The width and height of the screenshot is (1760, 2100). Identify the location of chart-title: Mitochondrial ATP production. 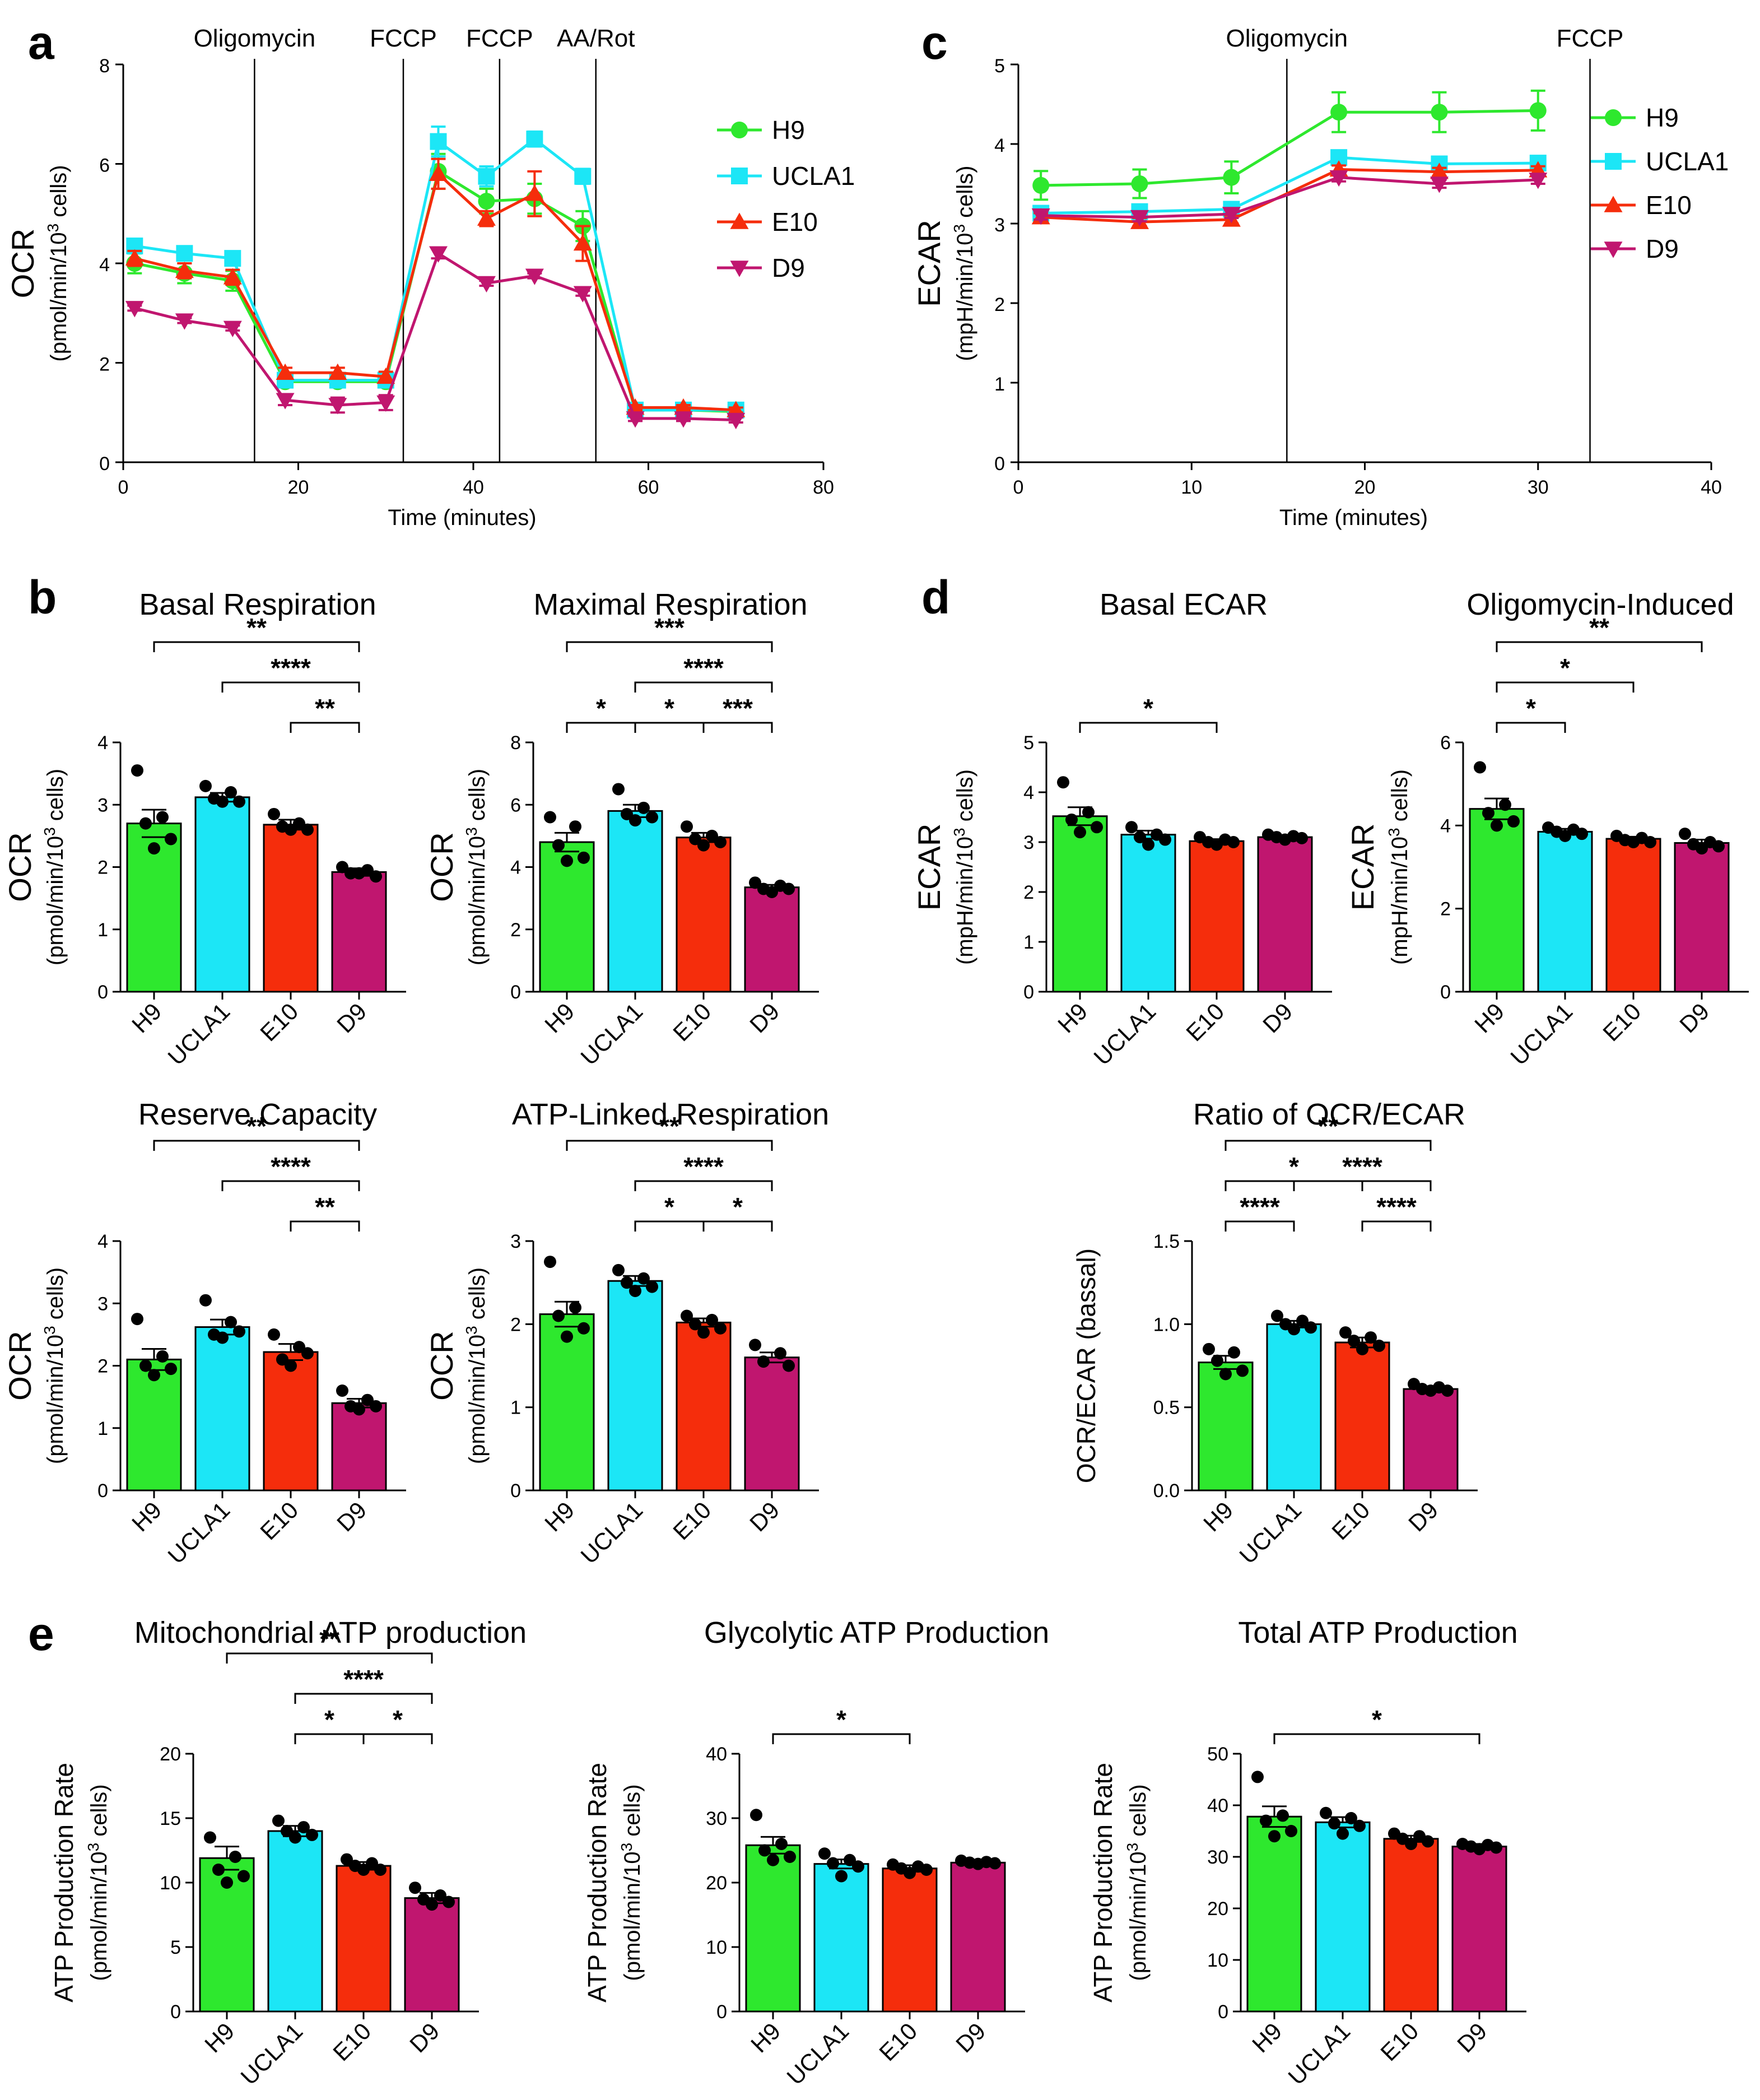
(330, 1633).